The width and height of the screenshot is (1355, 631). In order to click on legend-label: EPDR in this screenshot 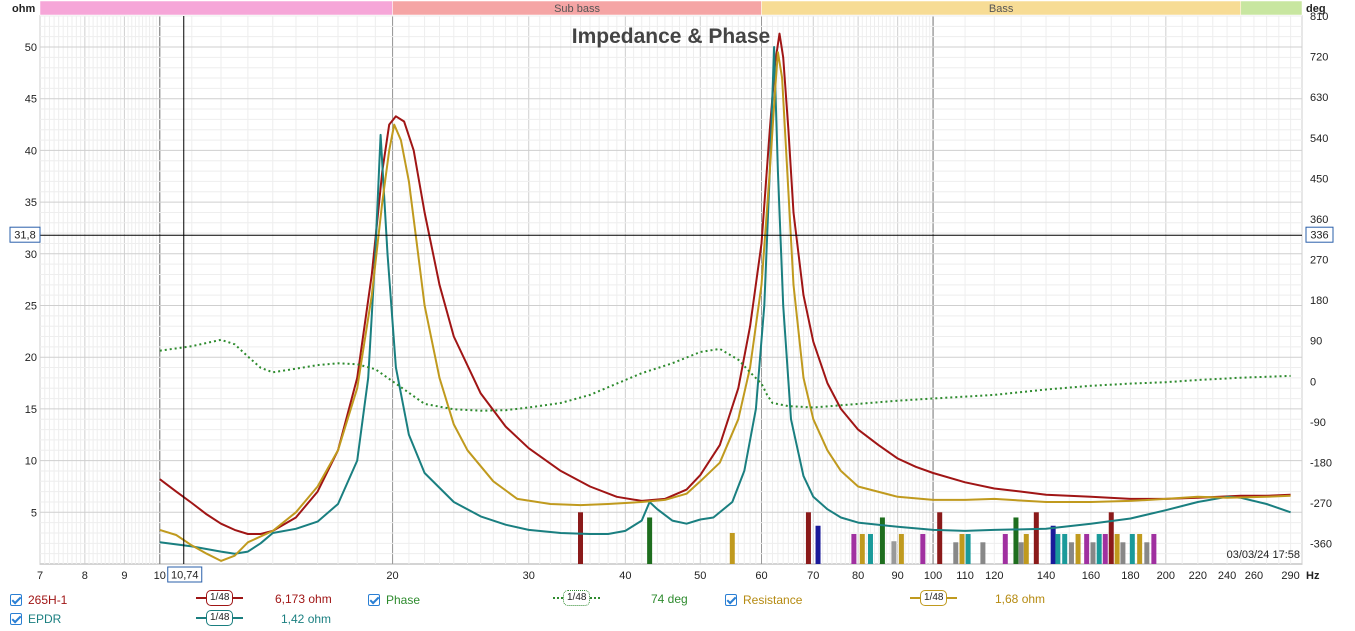, I will do `click(45, 619)`.